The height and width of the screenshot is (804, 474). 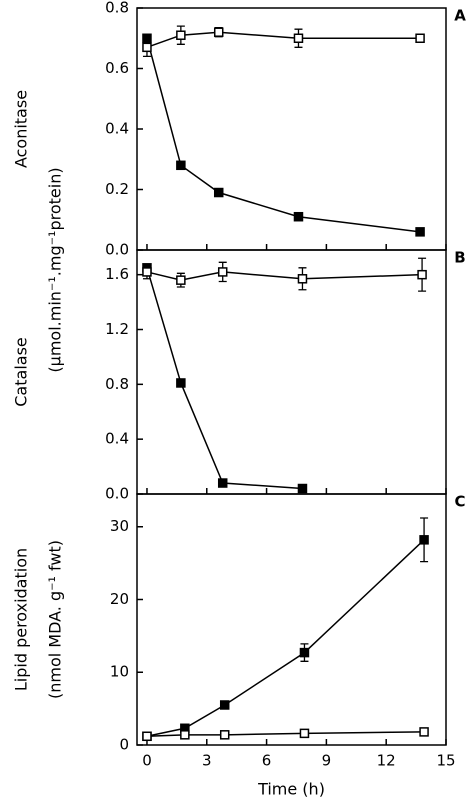 I want to click on x-tick-label: 15, so click(x=445, y=761).